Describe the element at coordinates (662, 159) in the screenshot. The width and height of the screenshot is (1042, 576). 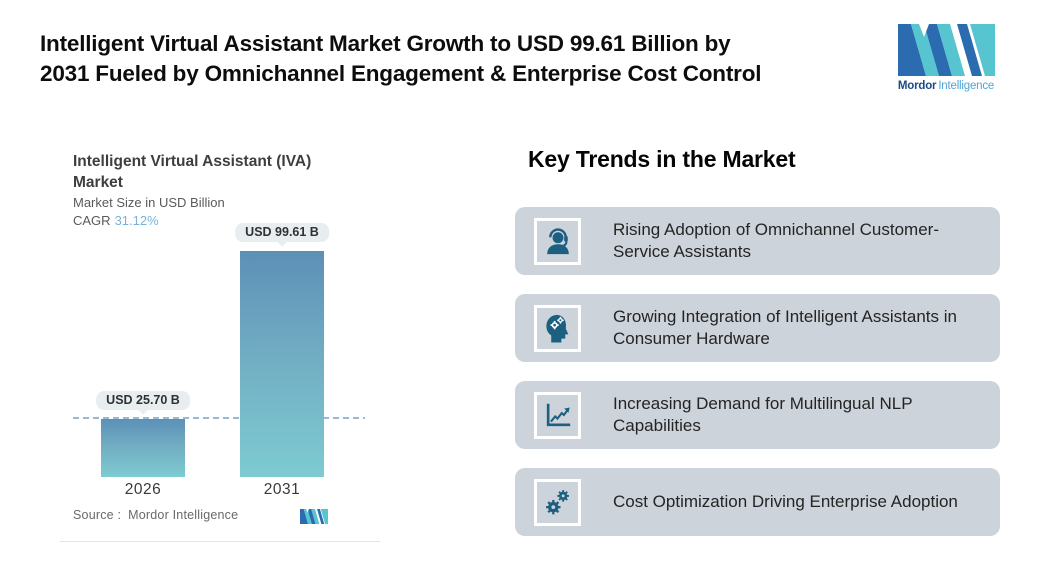
I see `trends-heading: Key Trends in the Market` at that location.